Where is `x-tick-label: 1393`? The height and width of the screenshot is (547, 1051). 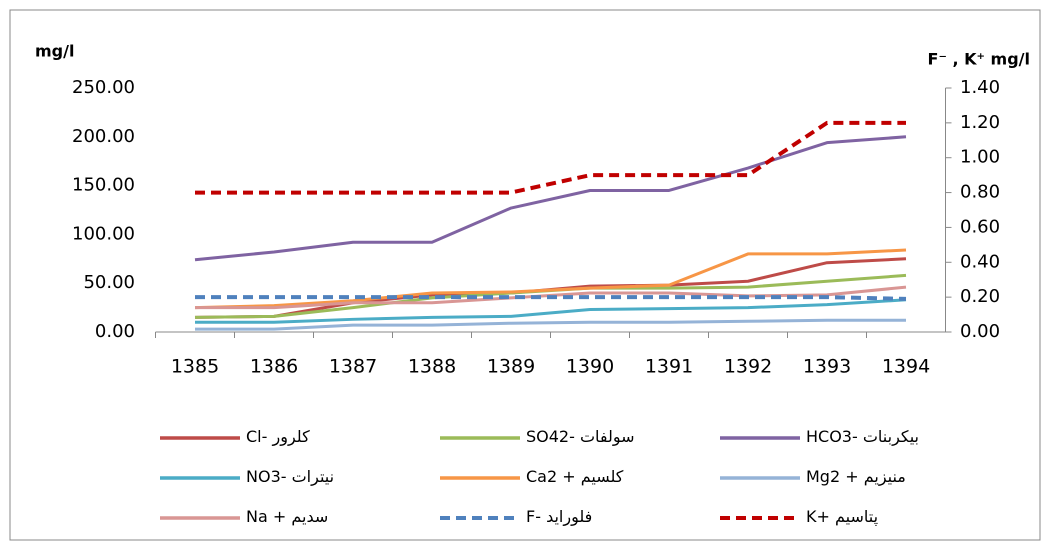
x-tick-label: 1393 is located at coordinates (827, 367).